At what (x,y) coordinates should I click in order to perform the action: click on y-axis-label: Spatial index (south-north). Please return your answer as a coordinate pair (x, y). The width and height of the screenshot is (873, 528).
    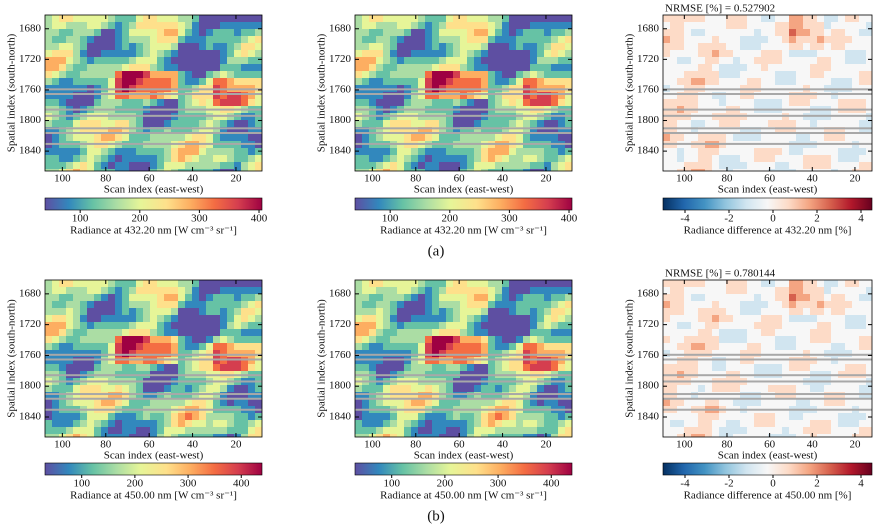
    Looking at the image, I should click on (322, 92).